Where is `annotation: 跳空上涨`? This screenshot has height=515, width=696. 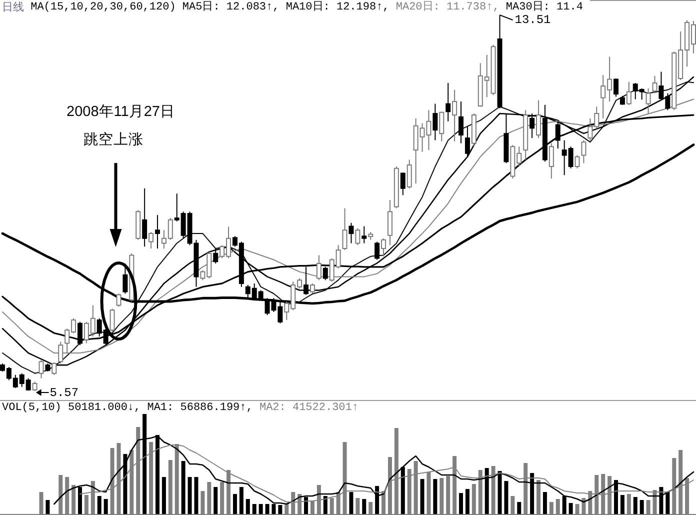
annotation: 跳空上涨 is located at coordinates (114, 139).